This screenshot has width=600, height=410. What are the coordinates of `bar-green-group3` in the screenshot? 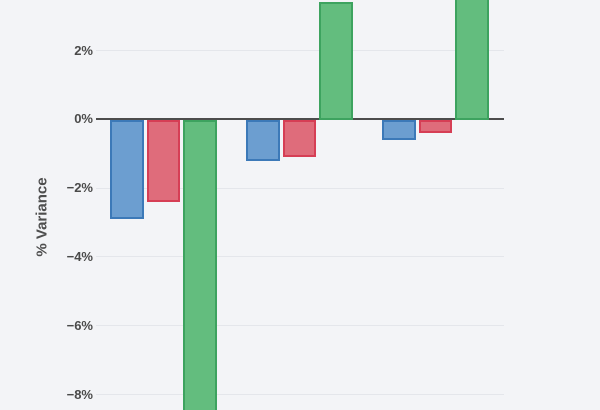 It's located at (472, 60).